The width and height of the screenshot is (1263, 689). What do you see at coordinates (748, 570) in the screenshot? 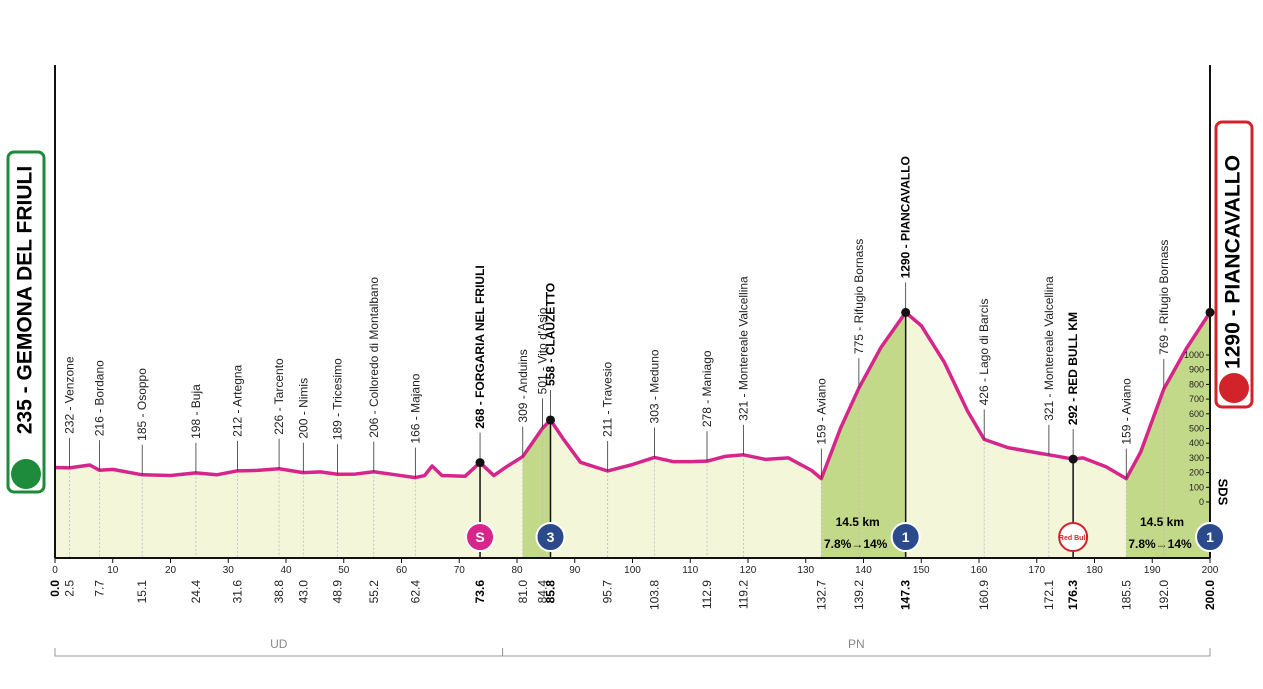
I see `x-tick-label: 120` at bounding box center [748, 570].